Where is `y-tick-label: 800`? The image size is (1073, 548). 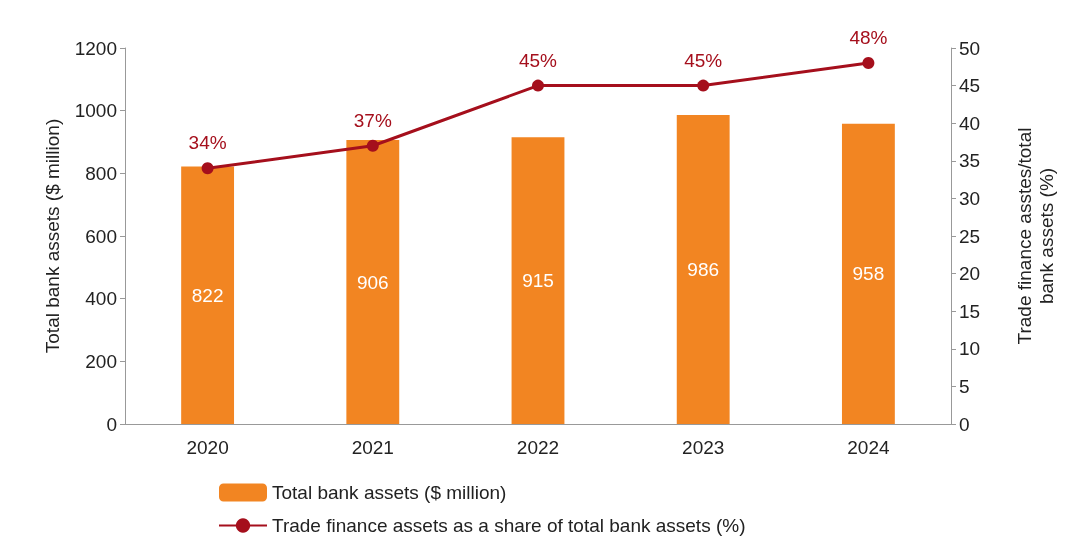
y-tick-label: 800 is located at coordinates (101, 173).